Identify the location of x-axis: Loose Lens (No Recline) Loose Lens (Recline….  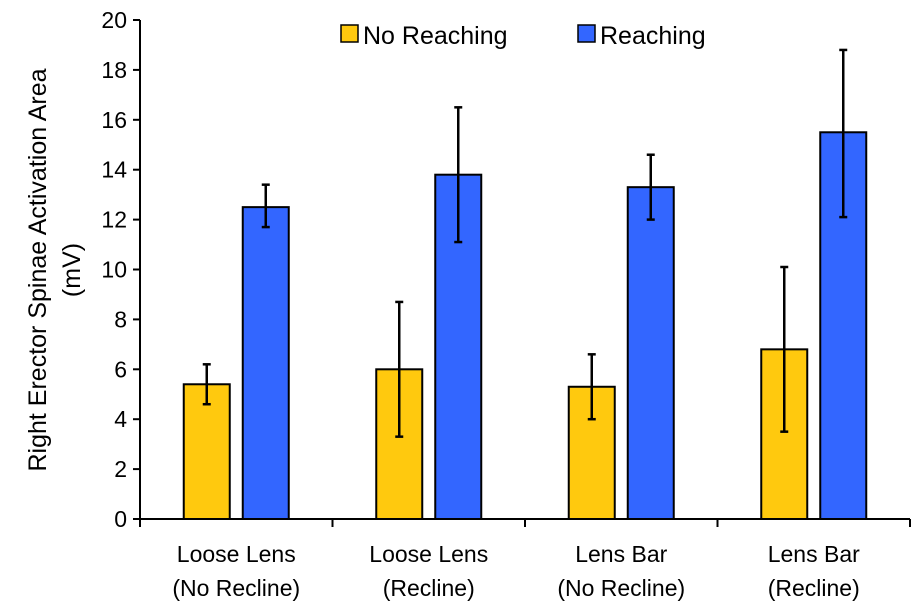
(525, 559).